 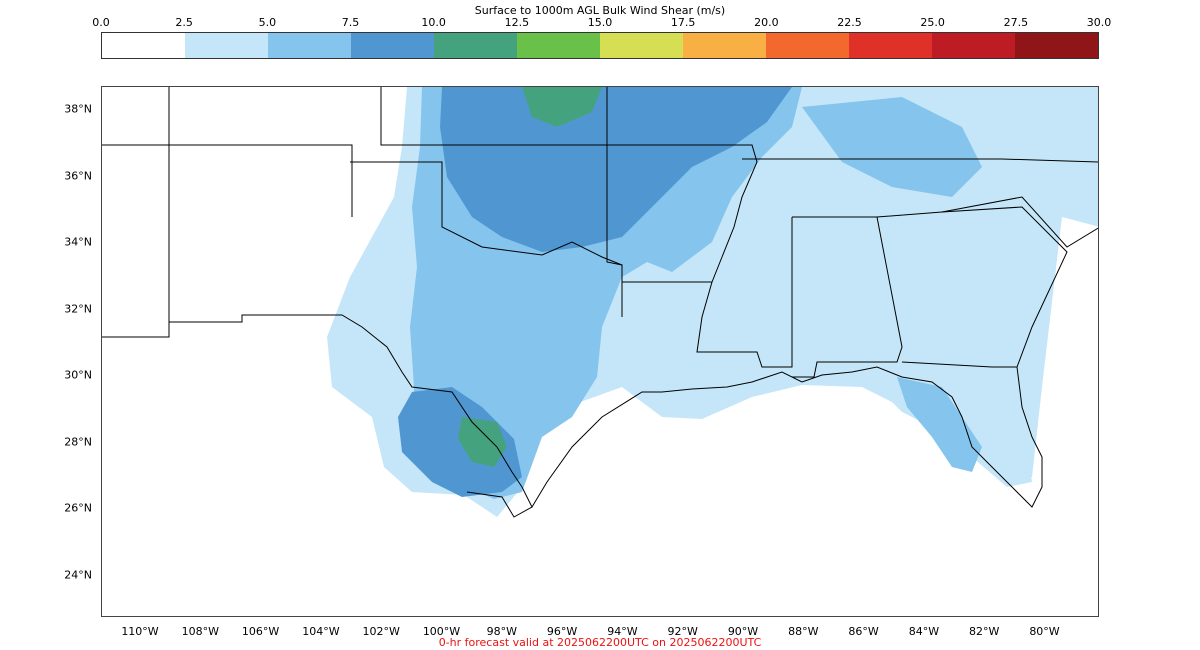 What do you see at coordinates (932, 22) in the screenshot?
I see `colorbar-tick-label: 25.0` at bounding box center [932, 22].